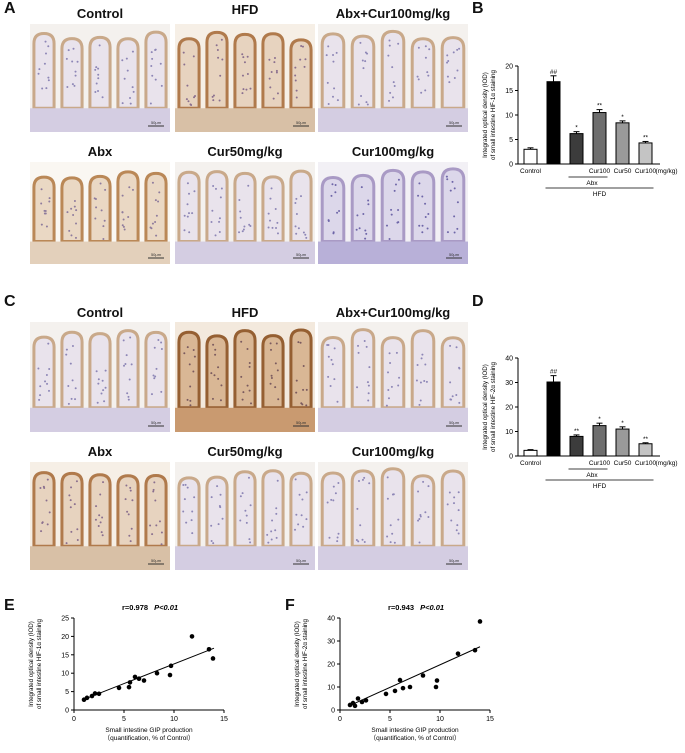 This screenshot has height=753, width=685. What do you see at coordinates (245, 312) in the screenshot?
I see `micrograph-title: HFD` at bounding box center [245, 312].